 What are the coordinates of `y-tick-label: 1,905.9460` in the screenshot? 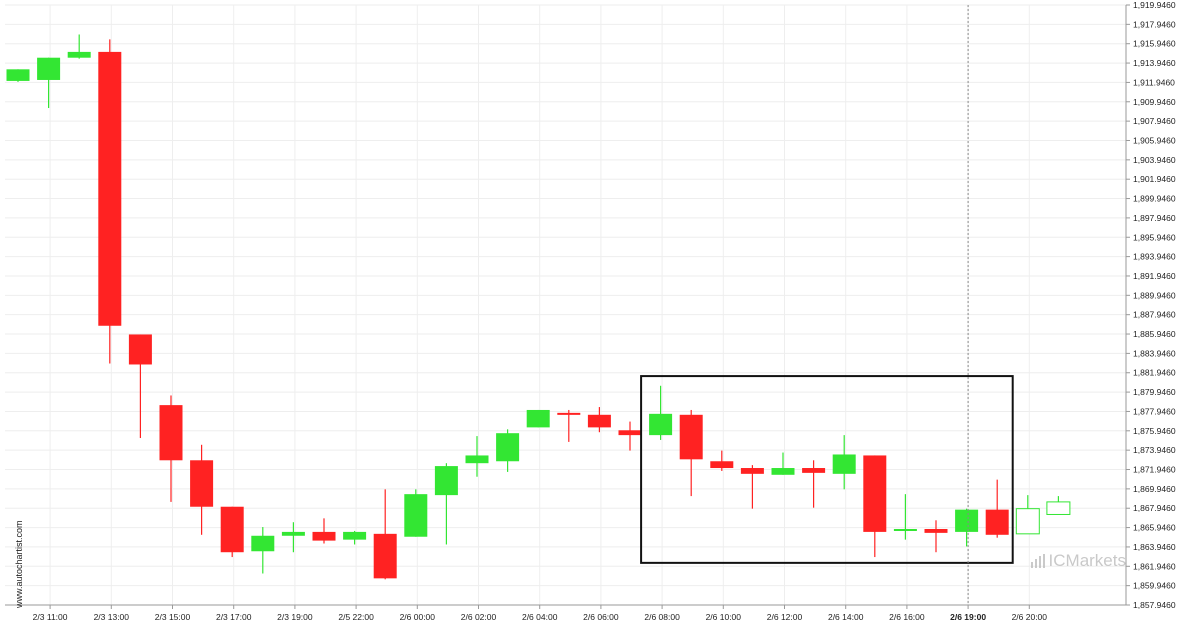 It's located at (1154, 140).